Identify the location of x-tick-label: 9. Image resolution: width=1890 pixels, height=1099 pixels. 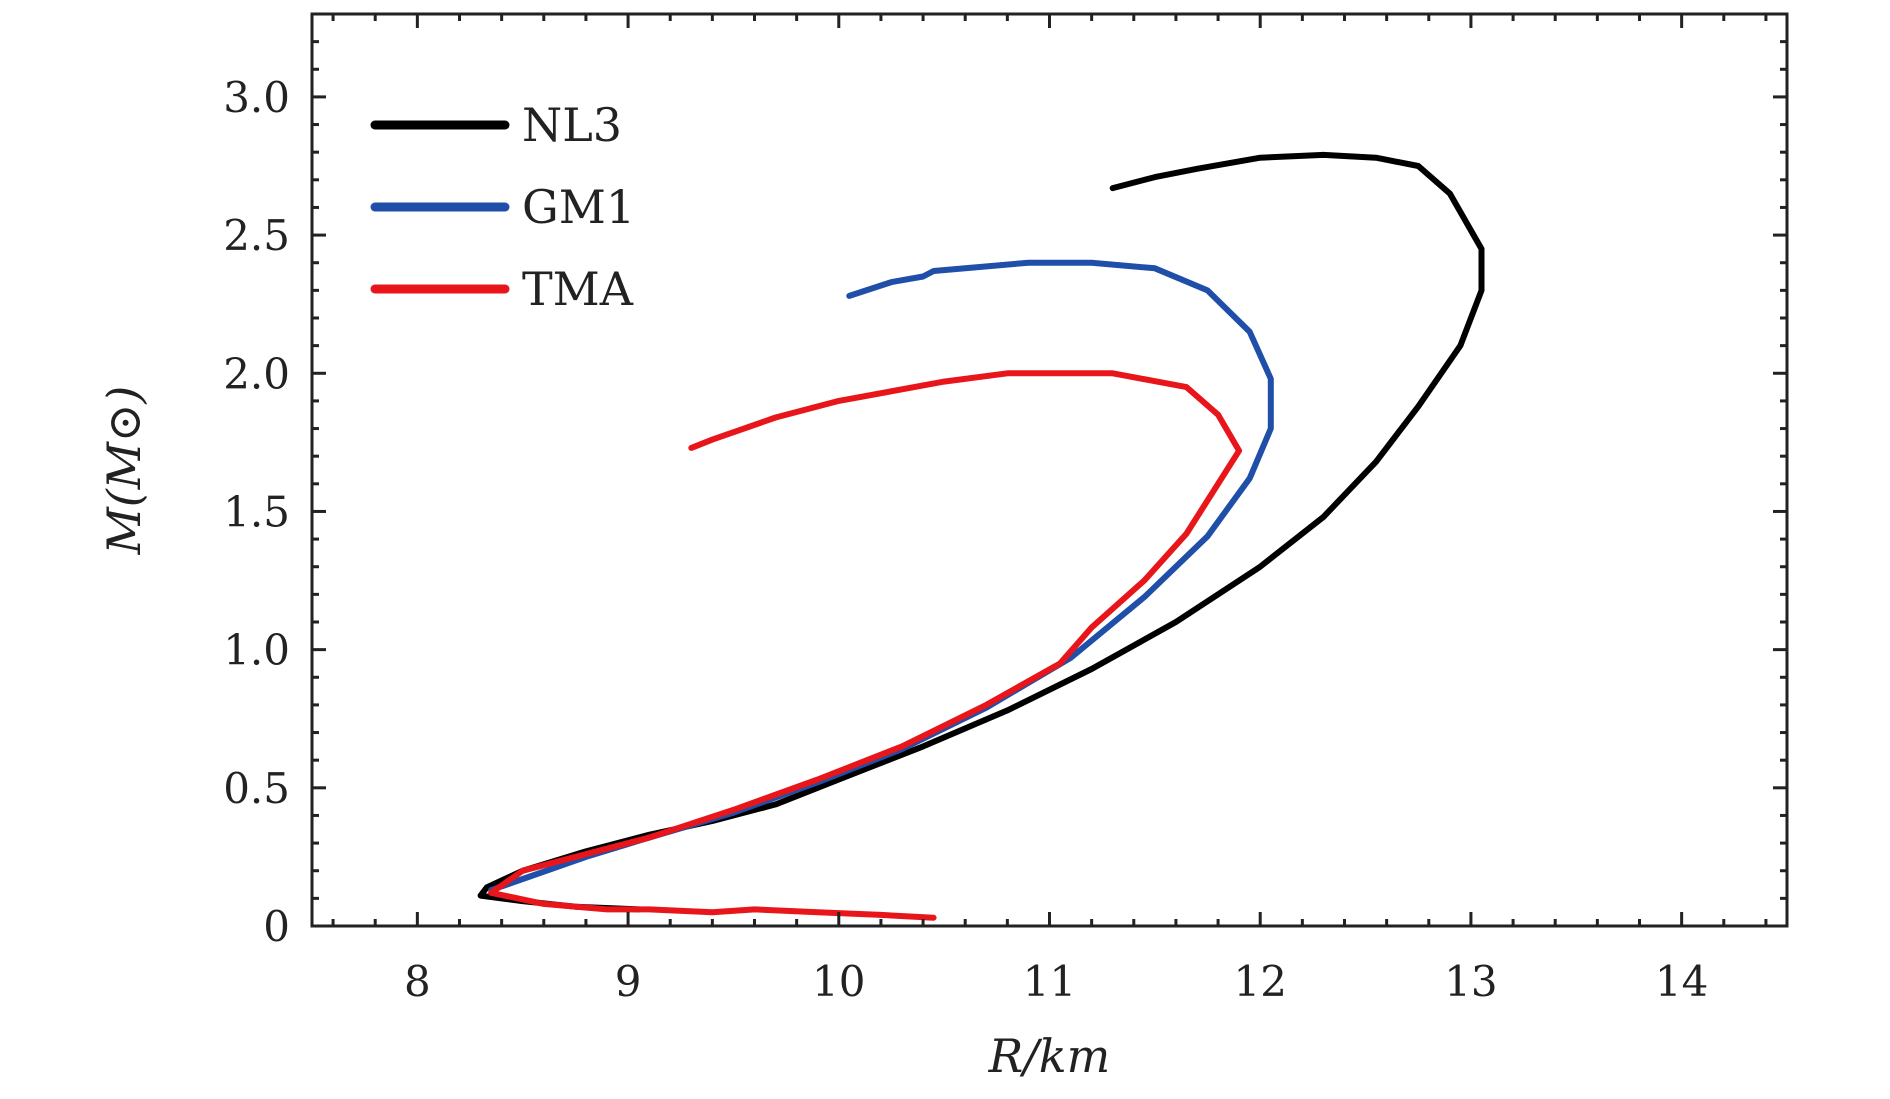
(628, 981).